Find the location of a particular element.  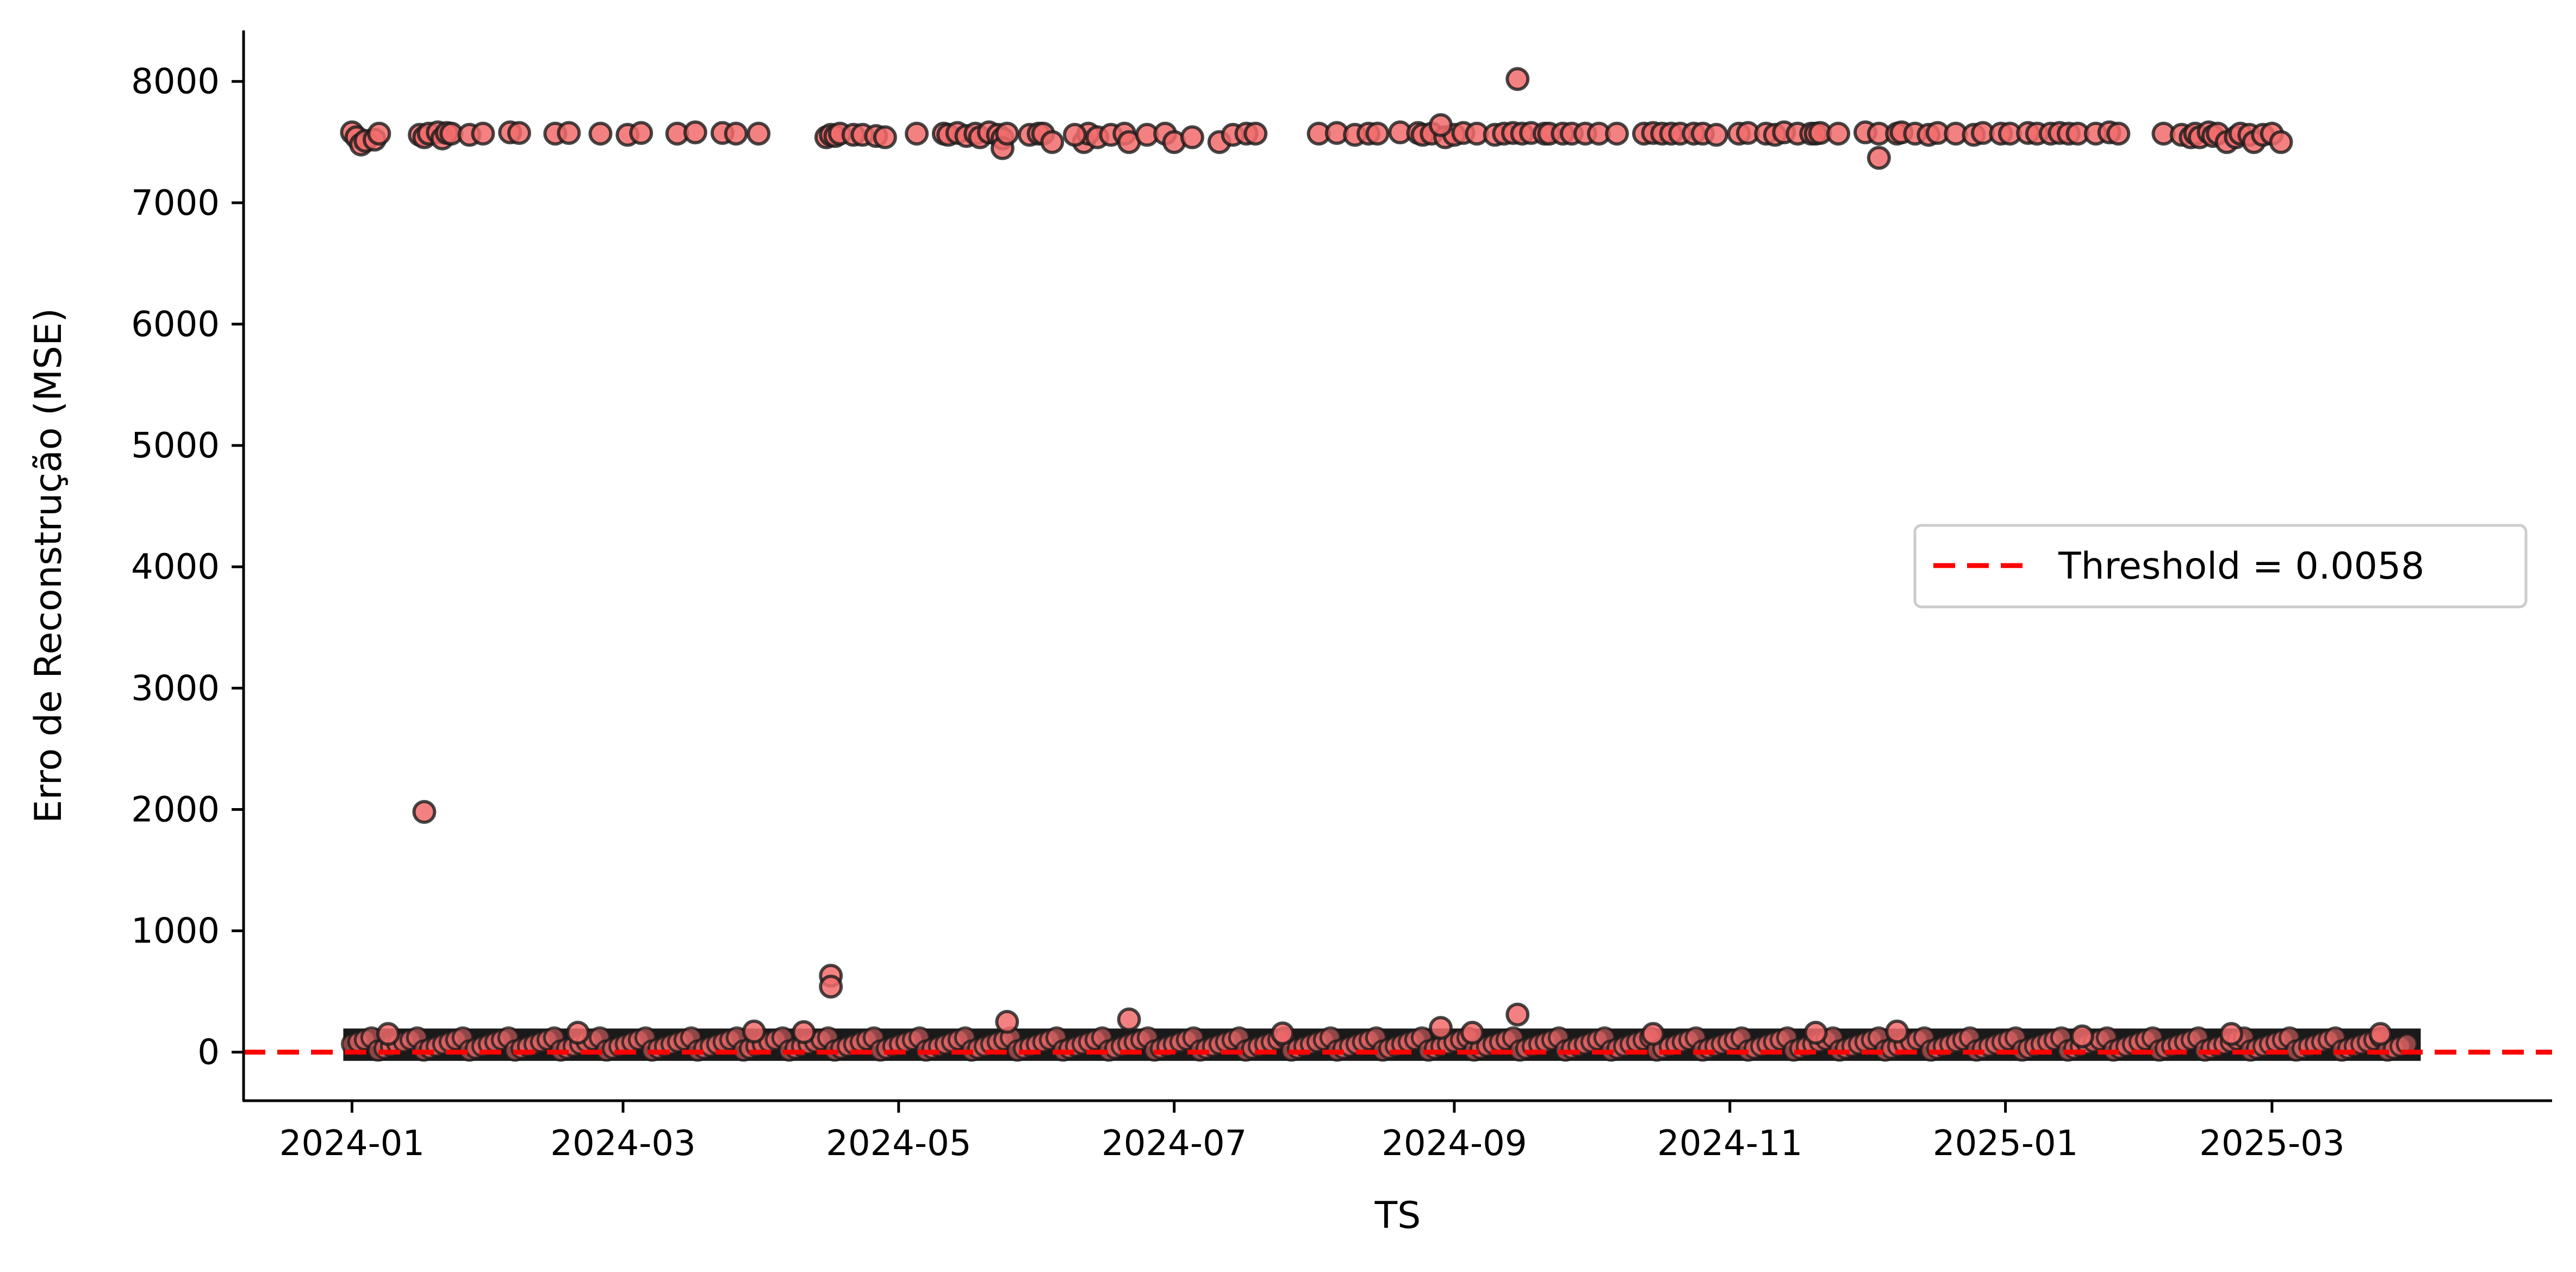

y-tick-label: 6000 is located at coordinates (175, 325).